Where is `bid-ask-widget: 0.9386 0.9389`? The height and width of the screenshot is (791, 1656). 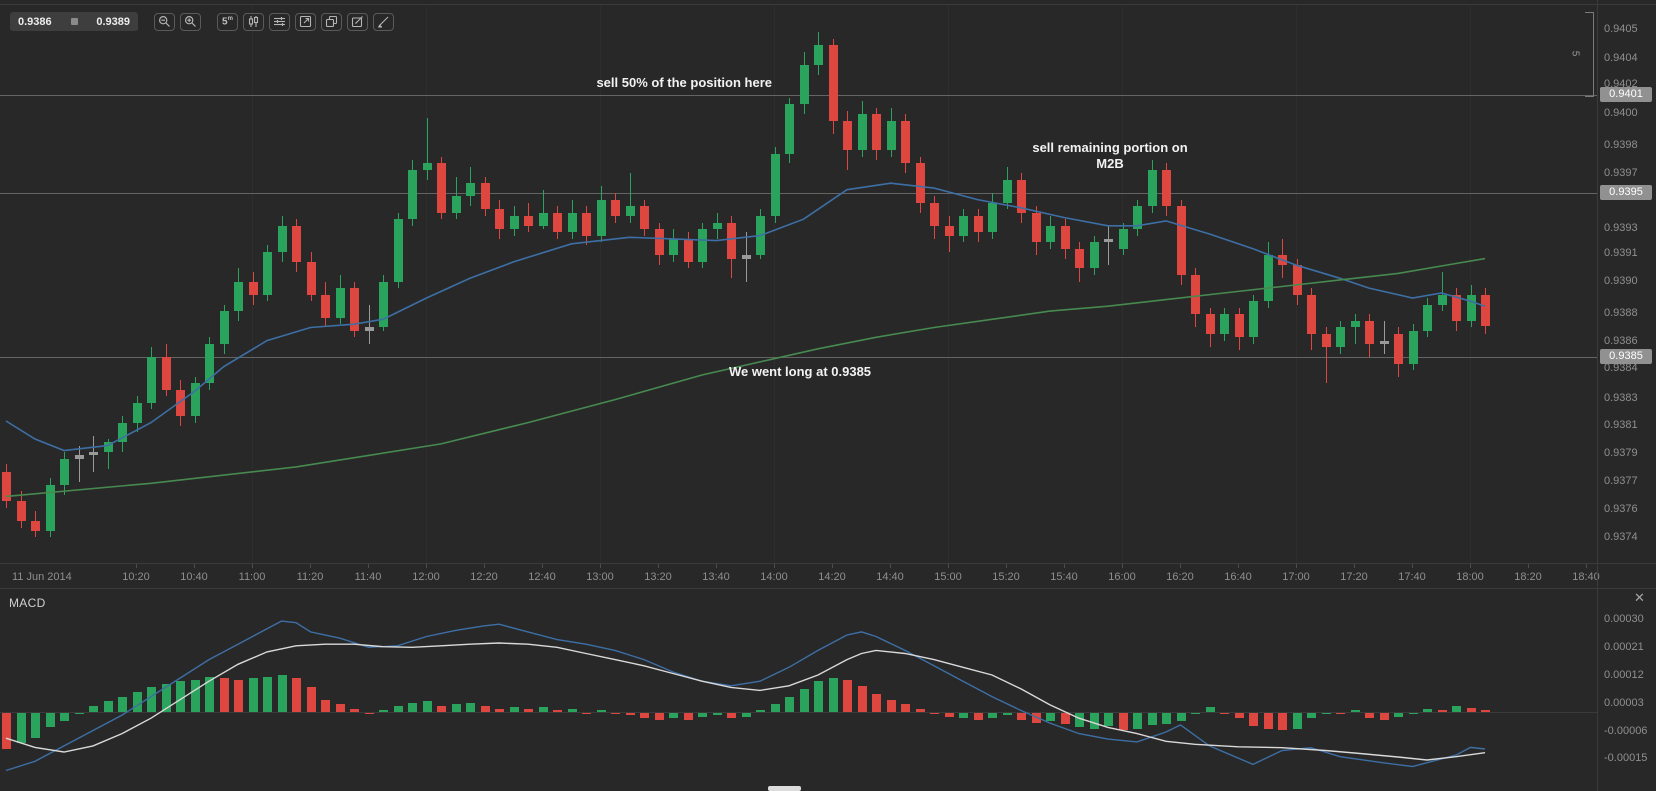 bid-ask-widget: 0.9386 0.9389 is located at coordinates (74, 21).